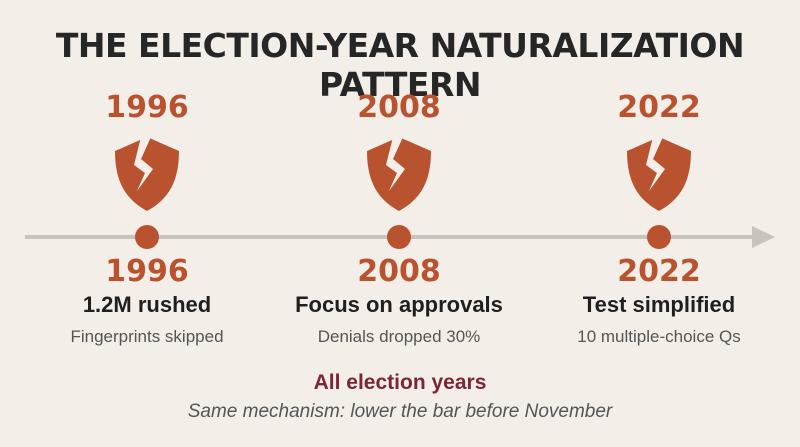  I want to click on timeline-arrow-icon, so click(763, 237).